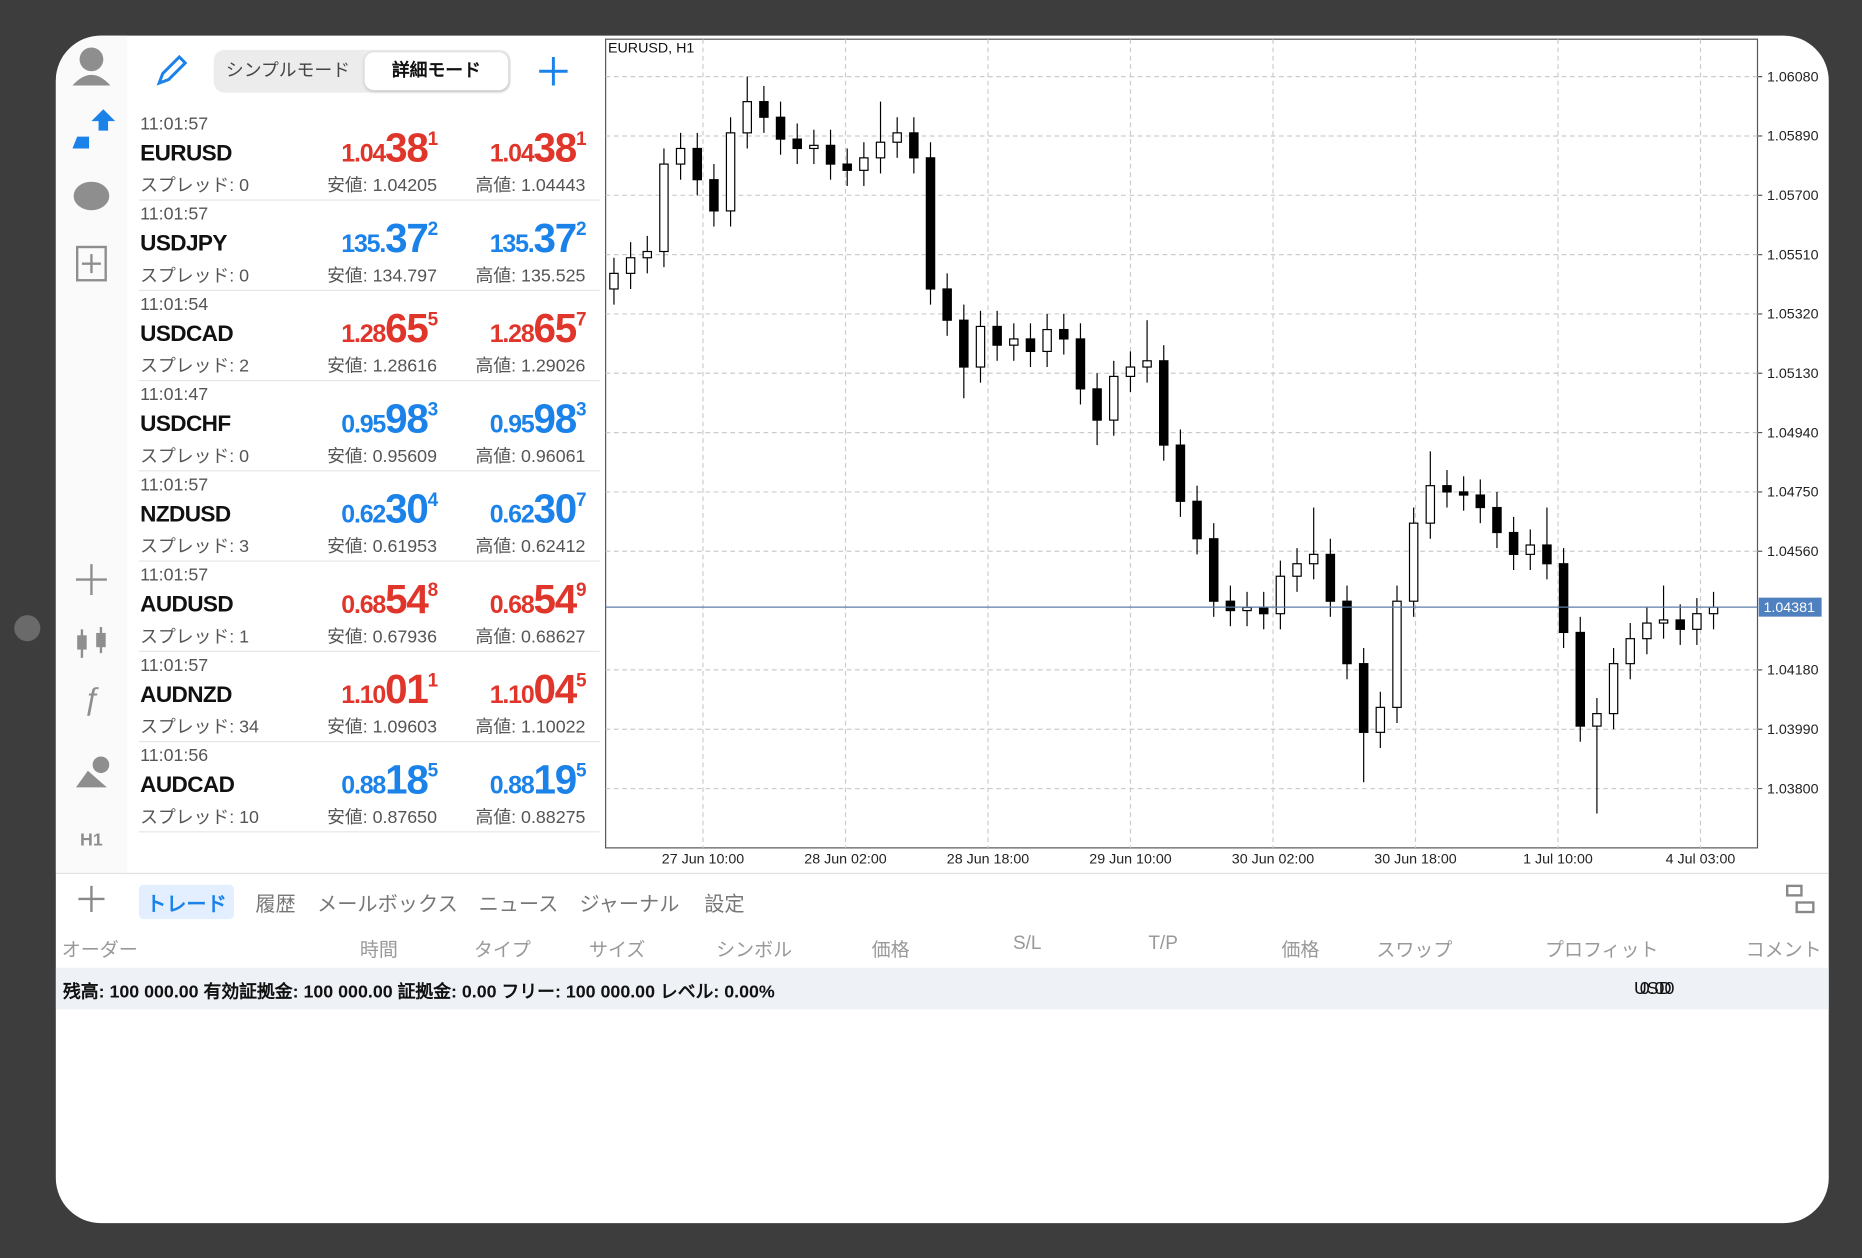 The height and width of the screenshot is (1258, 1862). What do you see at coordinates (195, 546) in the screenshot?
I see `quote-spread: スプレッド: 3` at bounding box center [195, 546].